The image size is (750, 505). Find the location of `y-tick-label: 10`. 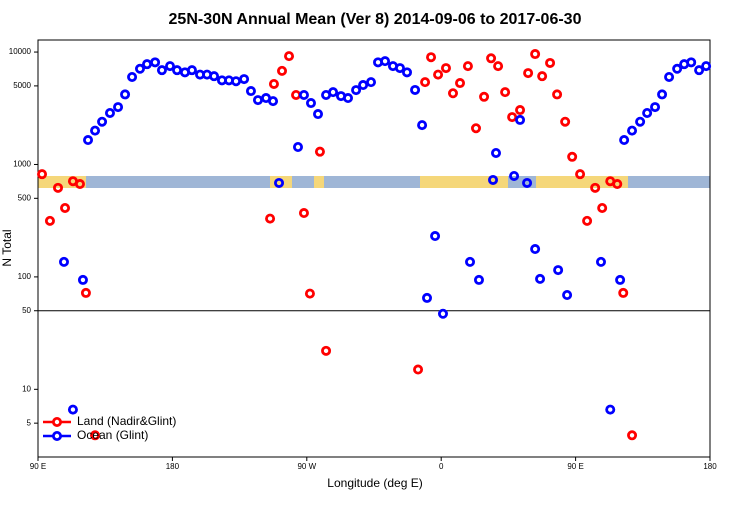

y-tick-label: 10 is located at coordinates (26, 388).